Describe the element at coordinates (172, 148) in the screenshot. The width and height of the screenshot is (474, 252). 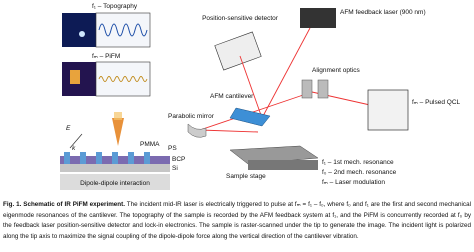
I see `label: PS` at that location.